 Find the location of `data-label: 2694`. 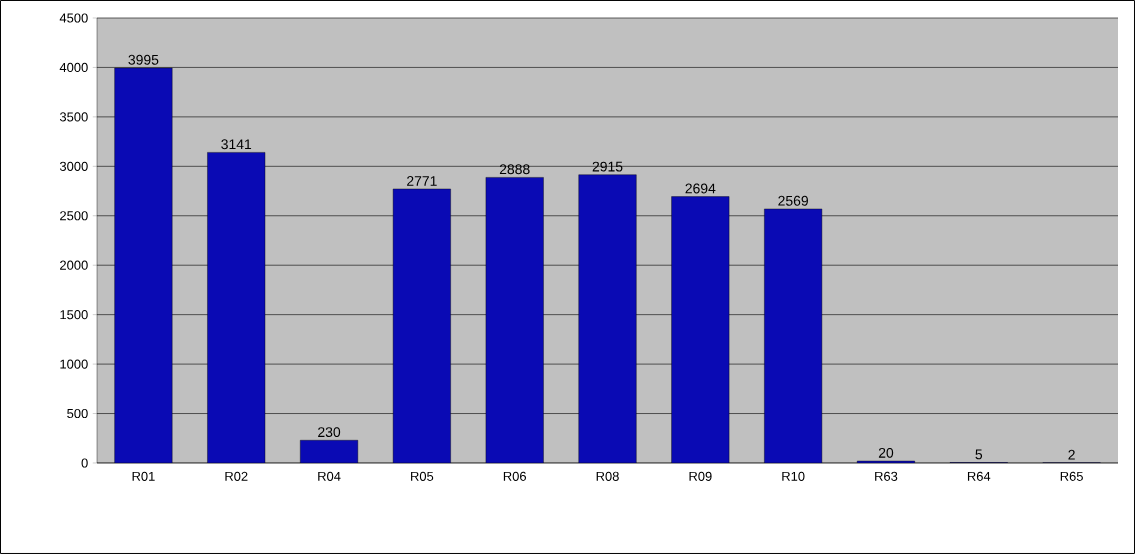

data-label: 2694 is located at coordinates (700, 188).